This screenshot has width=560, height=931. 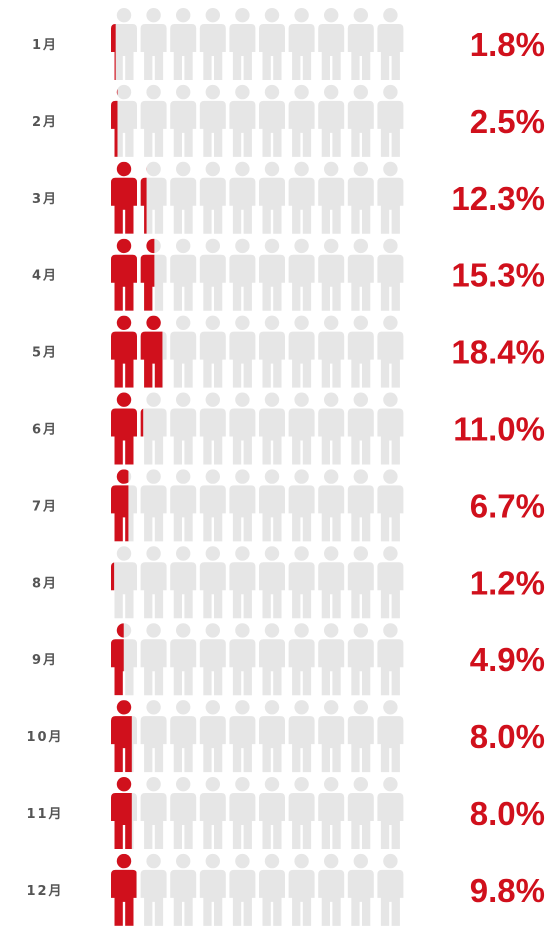 I want to click on row-3: 3月 12.3%, so click(x=288, y=197).